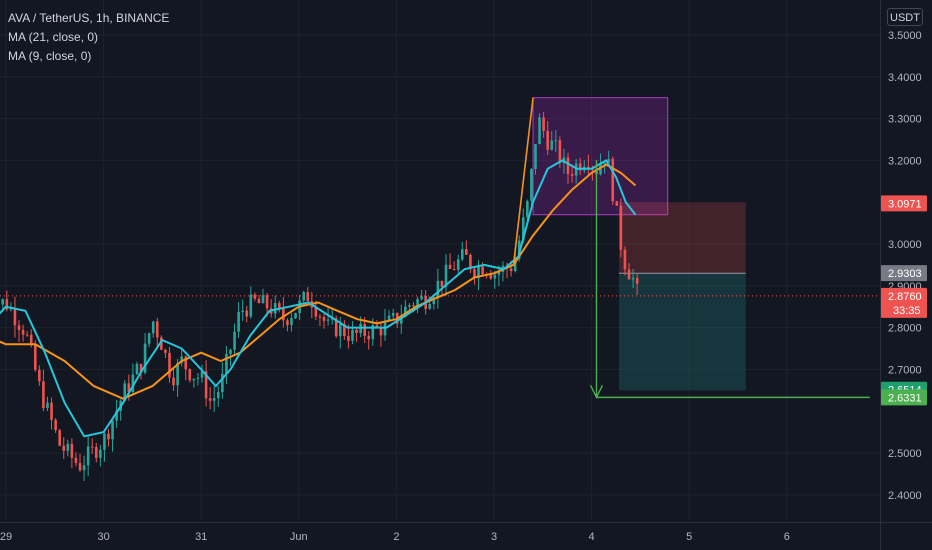  I want to click on stop-loss-zone, so click(682, 238).